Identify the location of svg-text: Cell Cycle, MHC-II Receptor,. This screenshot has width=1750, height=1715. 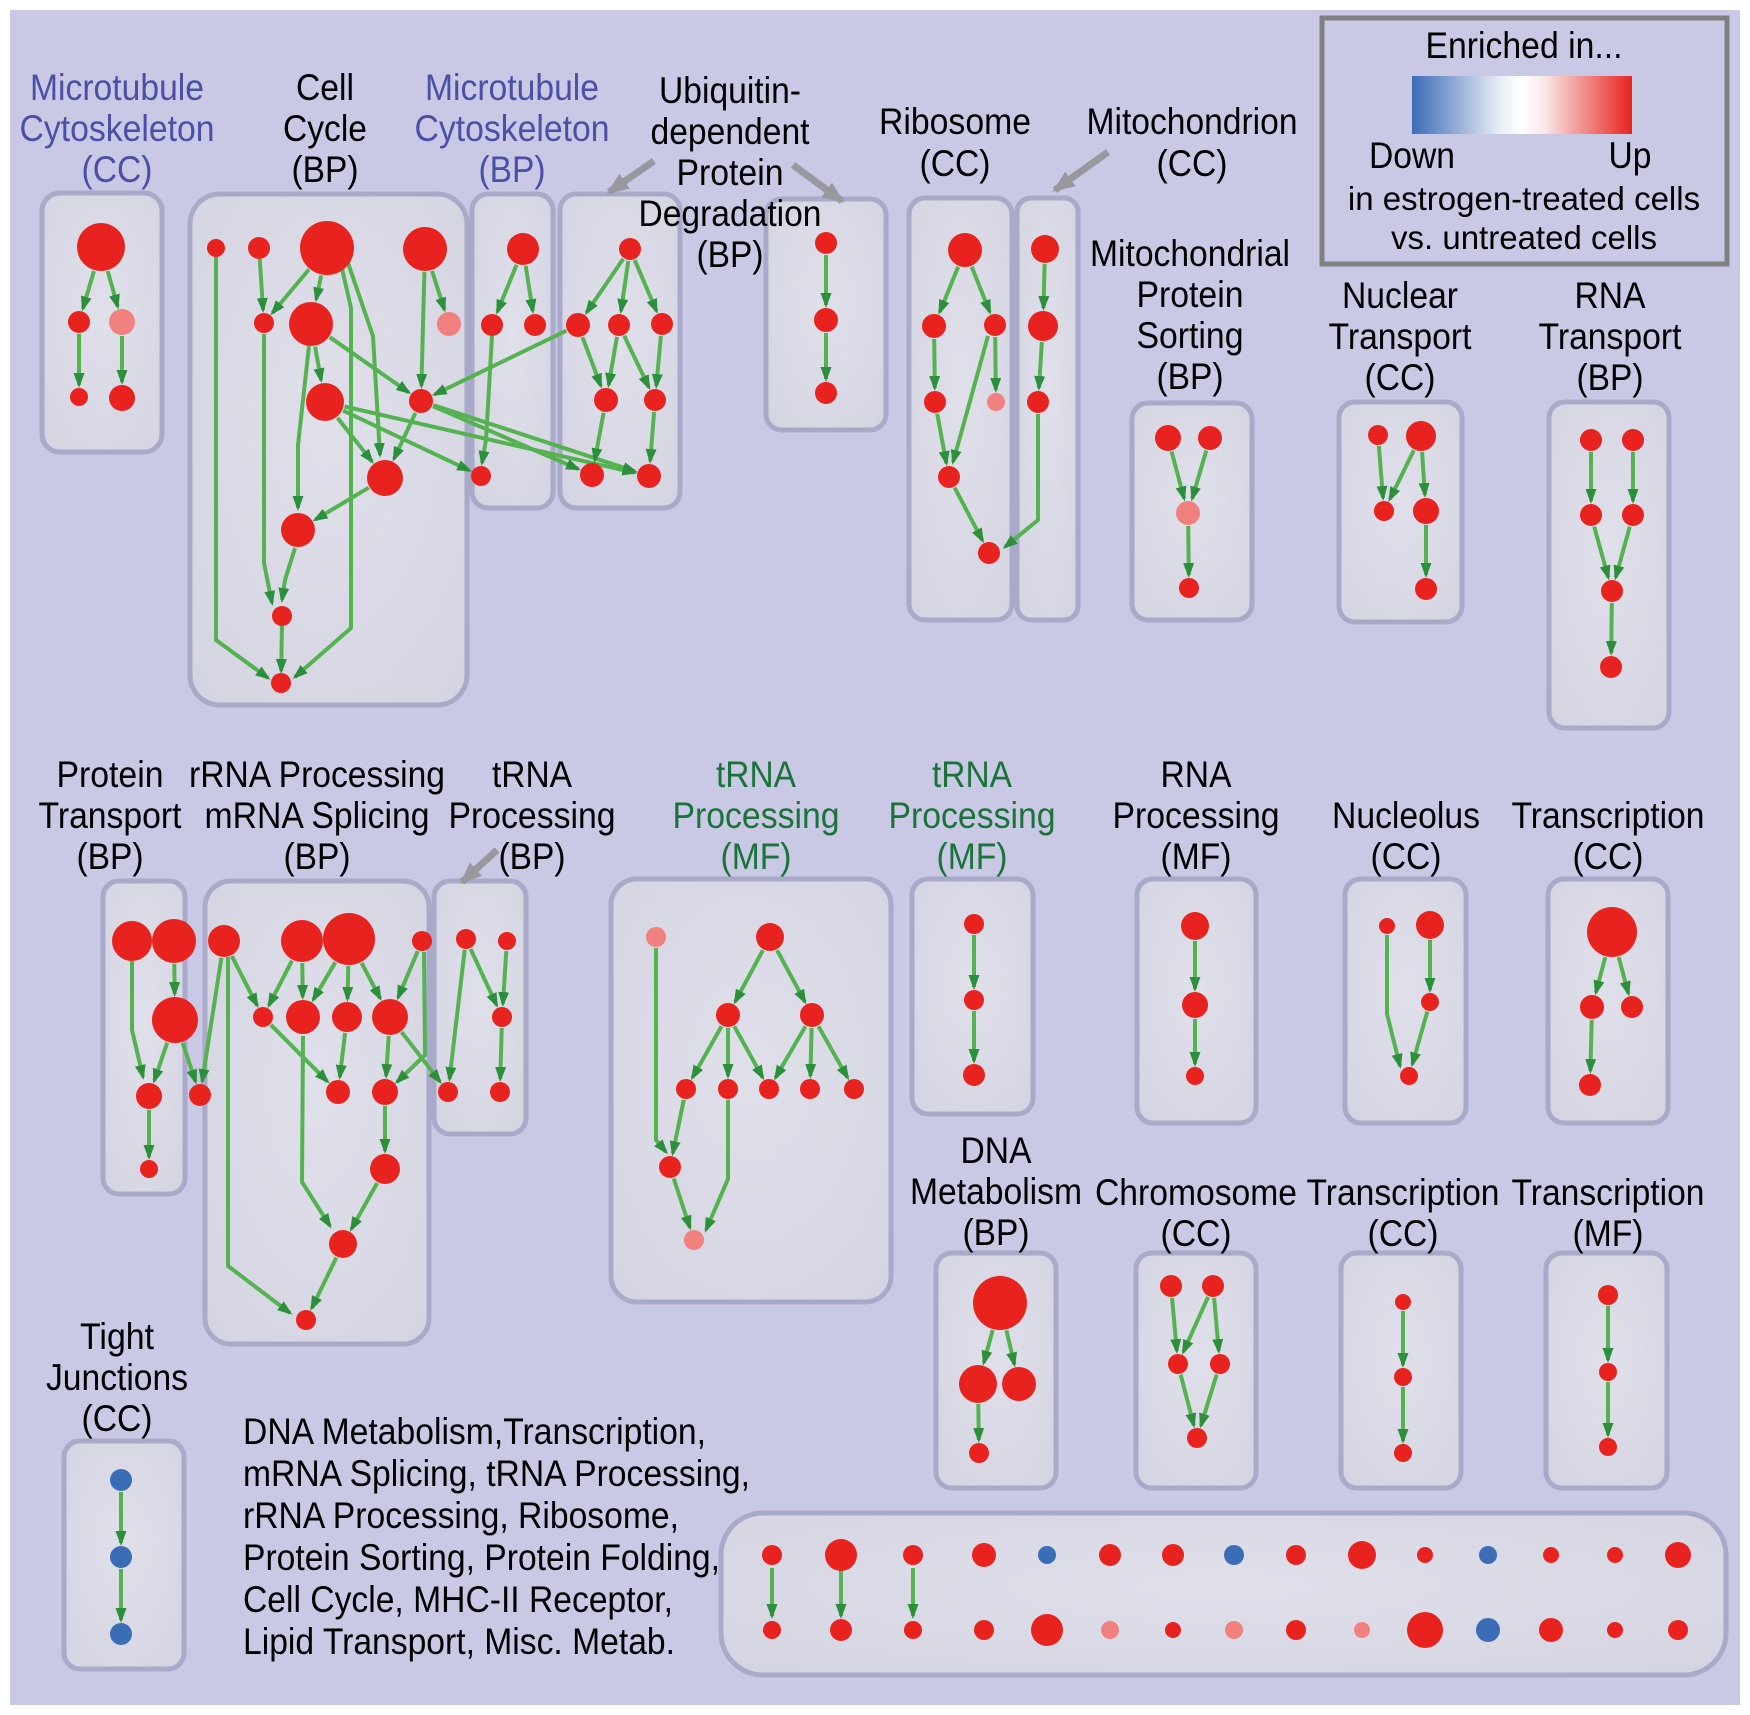
(458, 1599).